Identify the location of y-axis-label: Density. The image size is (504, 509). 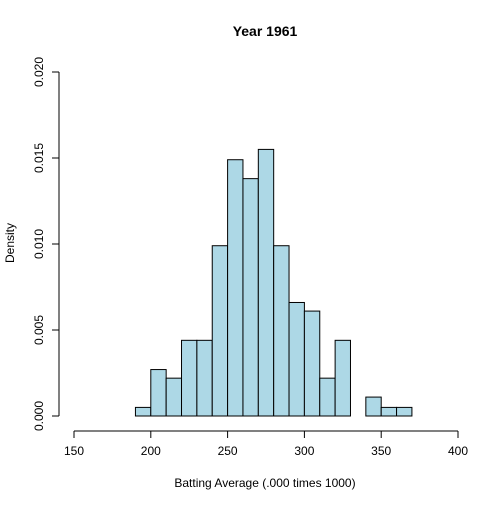
(10, 243).